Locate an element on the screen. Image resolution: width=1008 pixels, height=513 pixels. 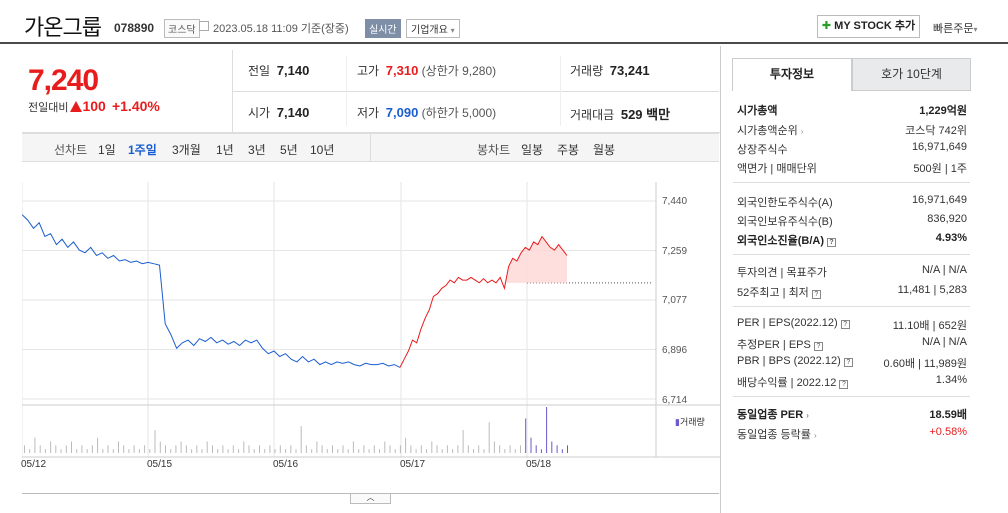
prev-close: 전일 7,140 is located at coordinates (279, 70).